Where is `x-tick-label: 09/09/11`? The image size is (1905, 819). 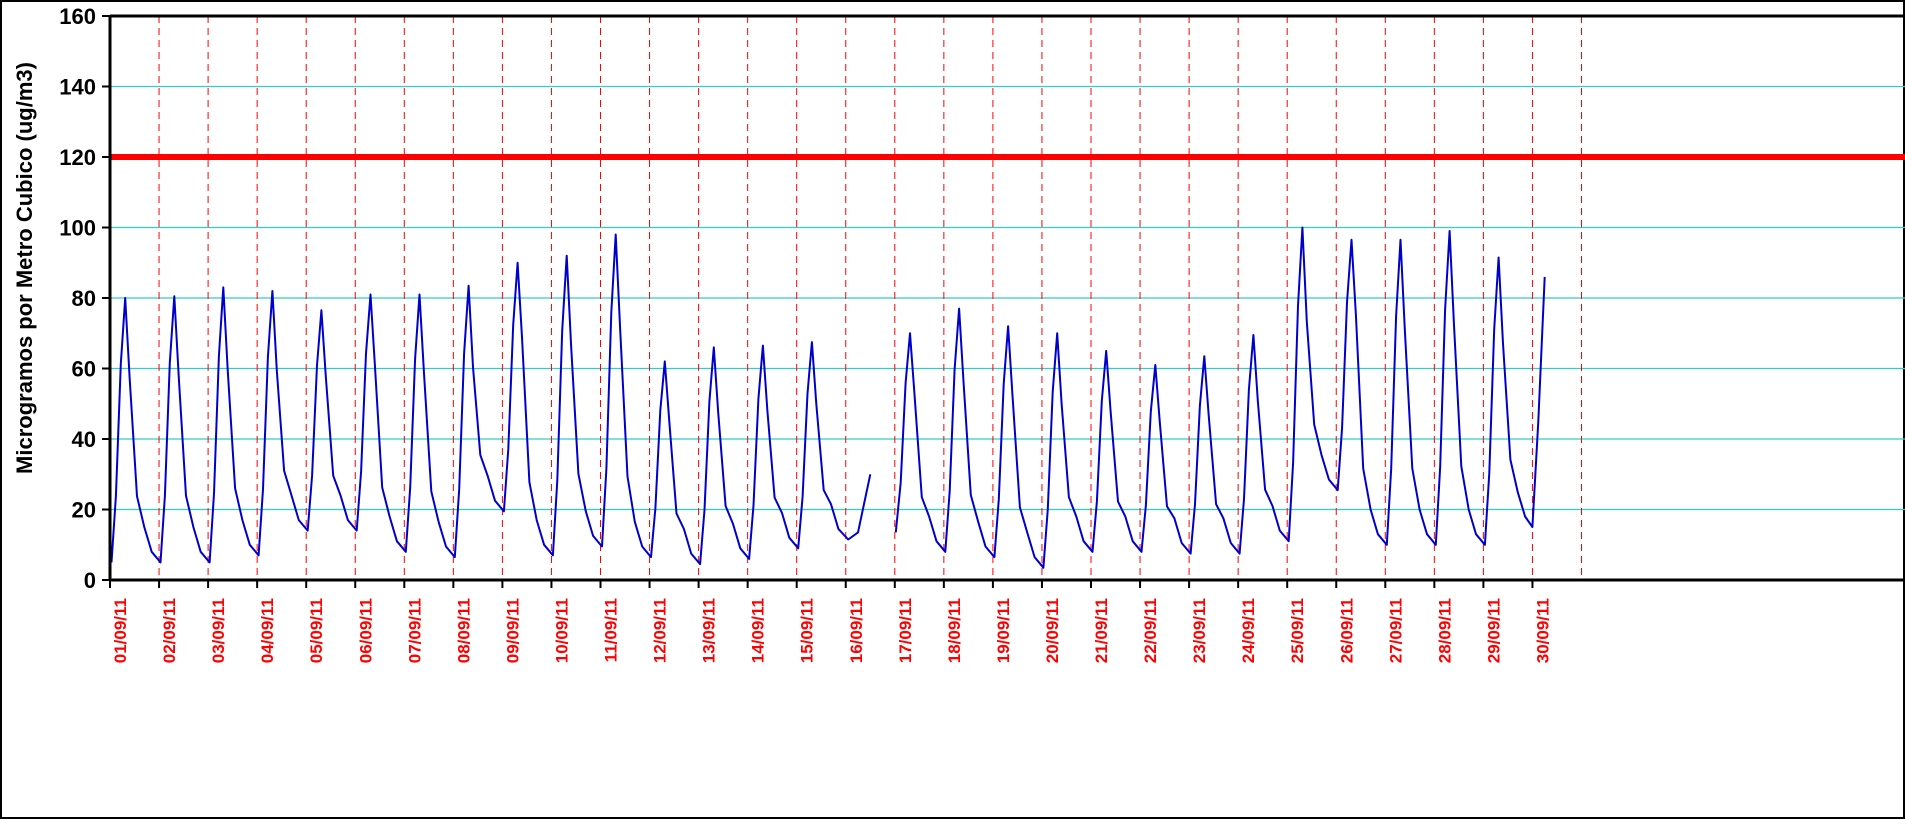 x-tick-label: 09/09/11 is located at coordinates (512, 630).